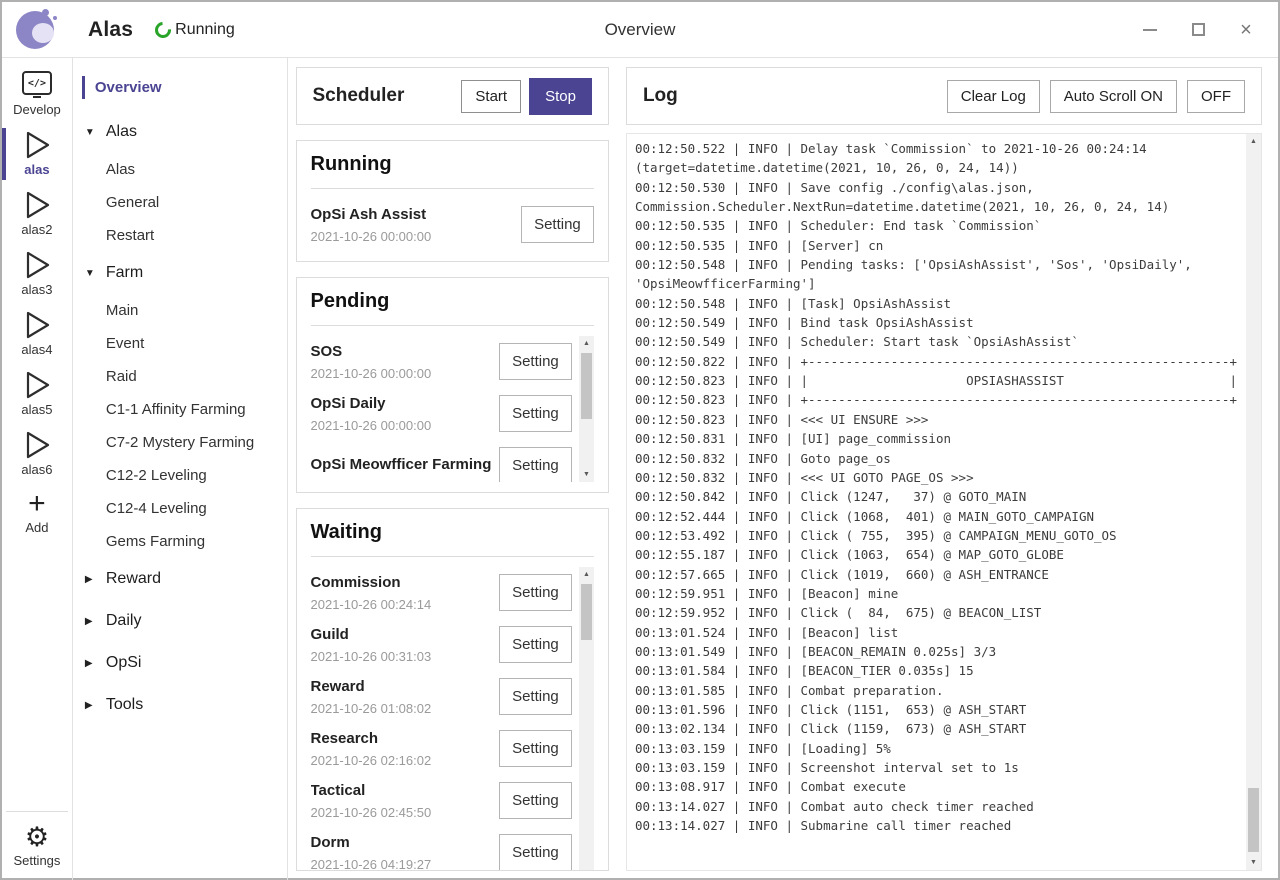 This screenshot has height=880, width=1280. What do you see at coordinates (125, 343) in the screenshot?
I see `nav-item-event: Event` at bounding box center [125, 343].